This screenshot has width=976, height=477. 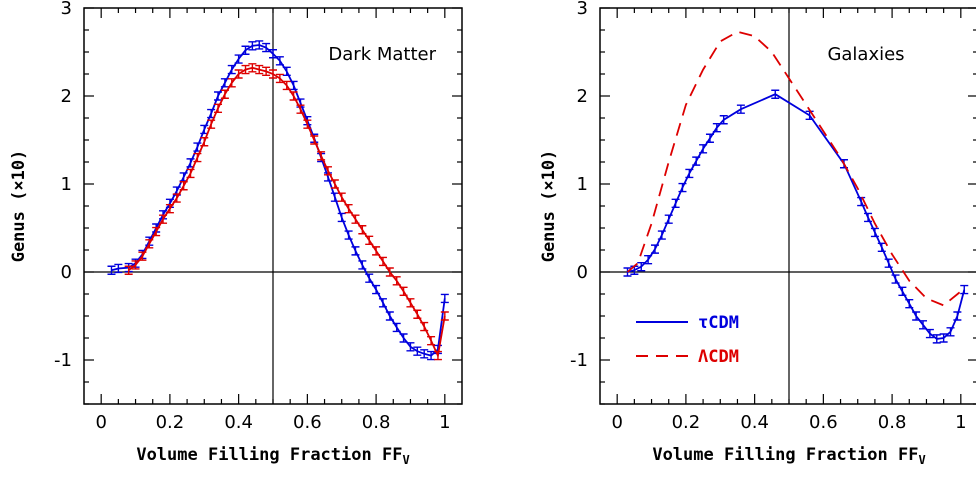 What do you see at coordinates (272, 456) in the screenshot?
I see `x-axis-title: Volume Filling Fraction FFV` at bounding box center [272, 456].